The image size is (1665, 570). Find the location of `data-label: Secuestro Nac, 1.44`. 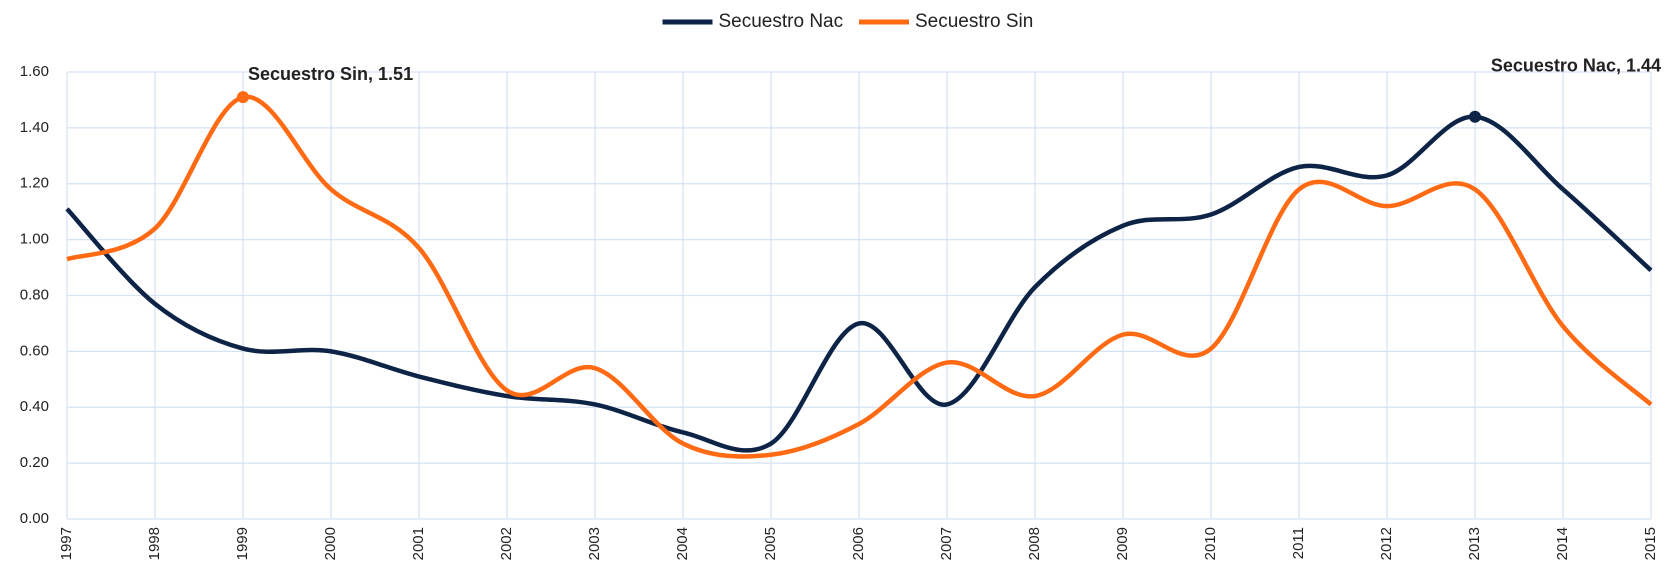

data-label: Secuestro Nac, 1.44 is located at coordinates (1576, 65).